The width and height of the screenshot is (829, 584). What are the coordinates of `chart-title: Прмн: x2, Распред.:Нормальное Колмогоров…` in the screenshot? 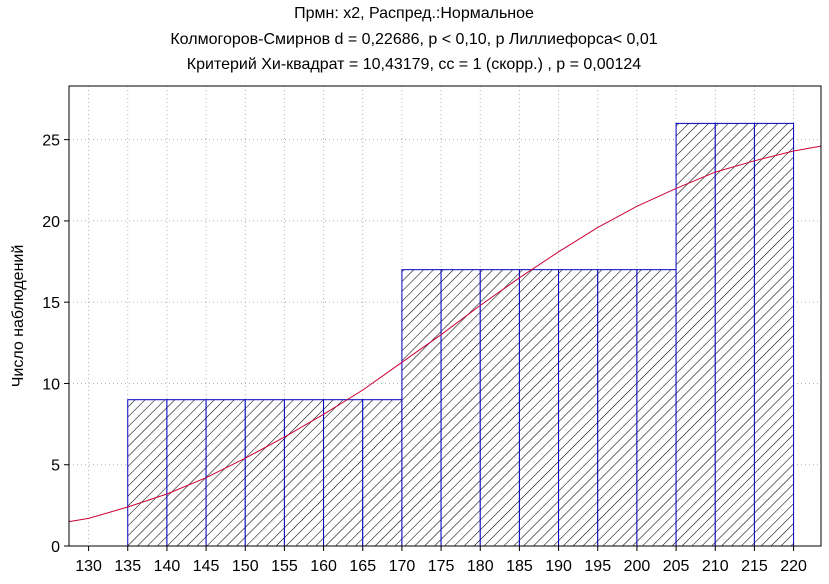 It's located at (413, 39).